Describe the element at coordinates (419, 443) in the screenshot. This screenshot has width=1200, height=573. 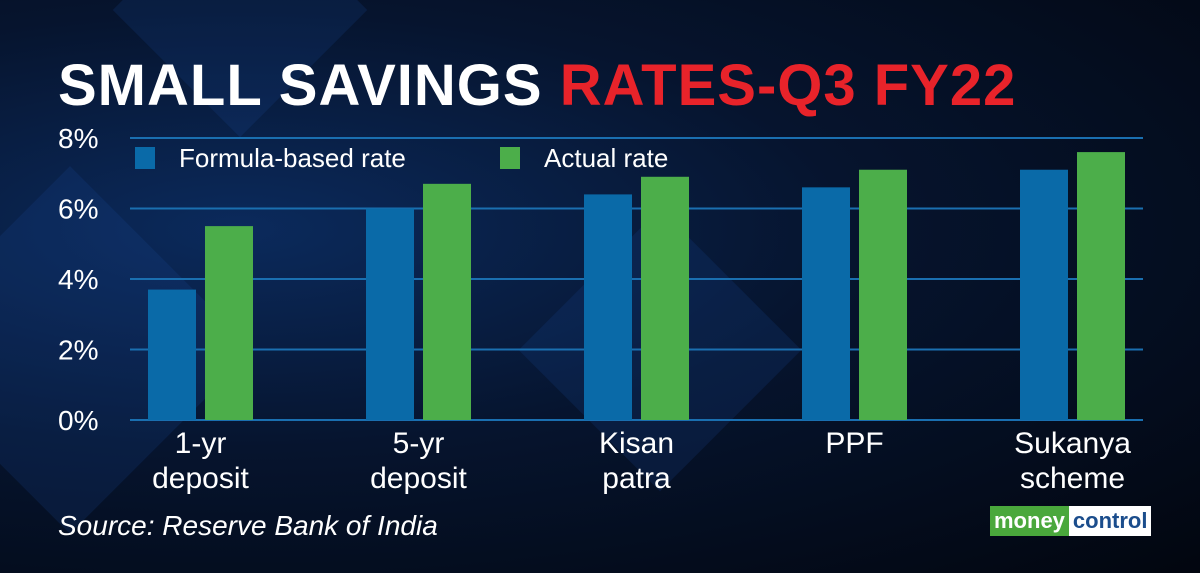
I see `x-tick-label: 5-yr` at that location.